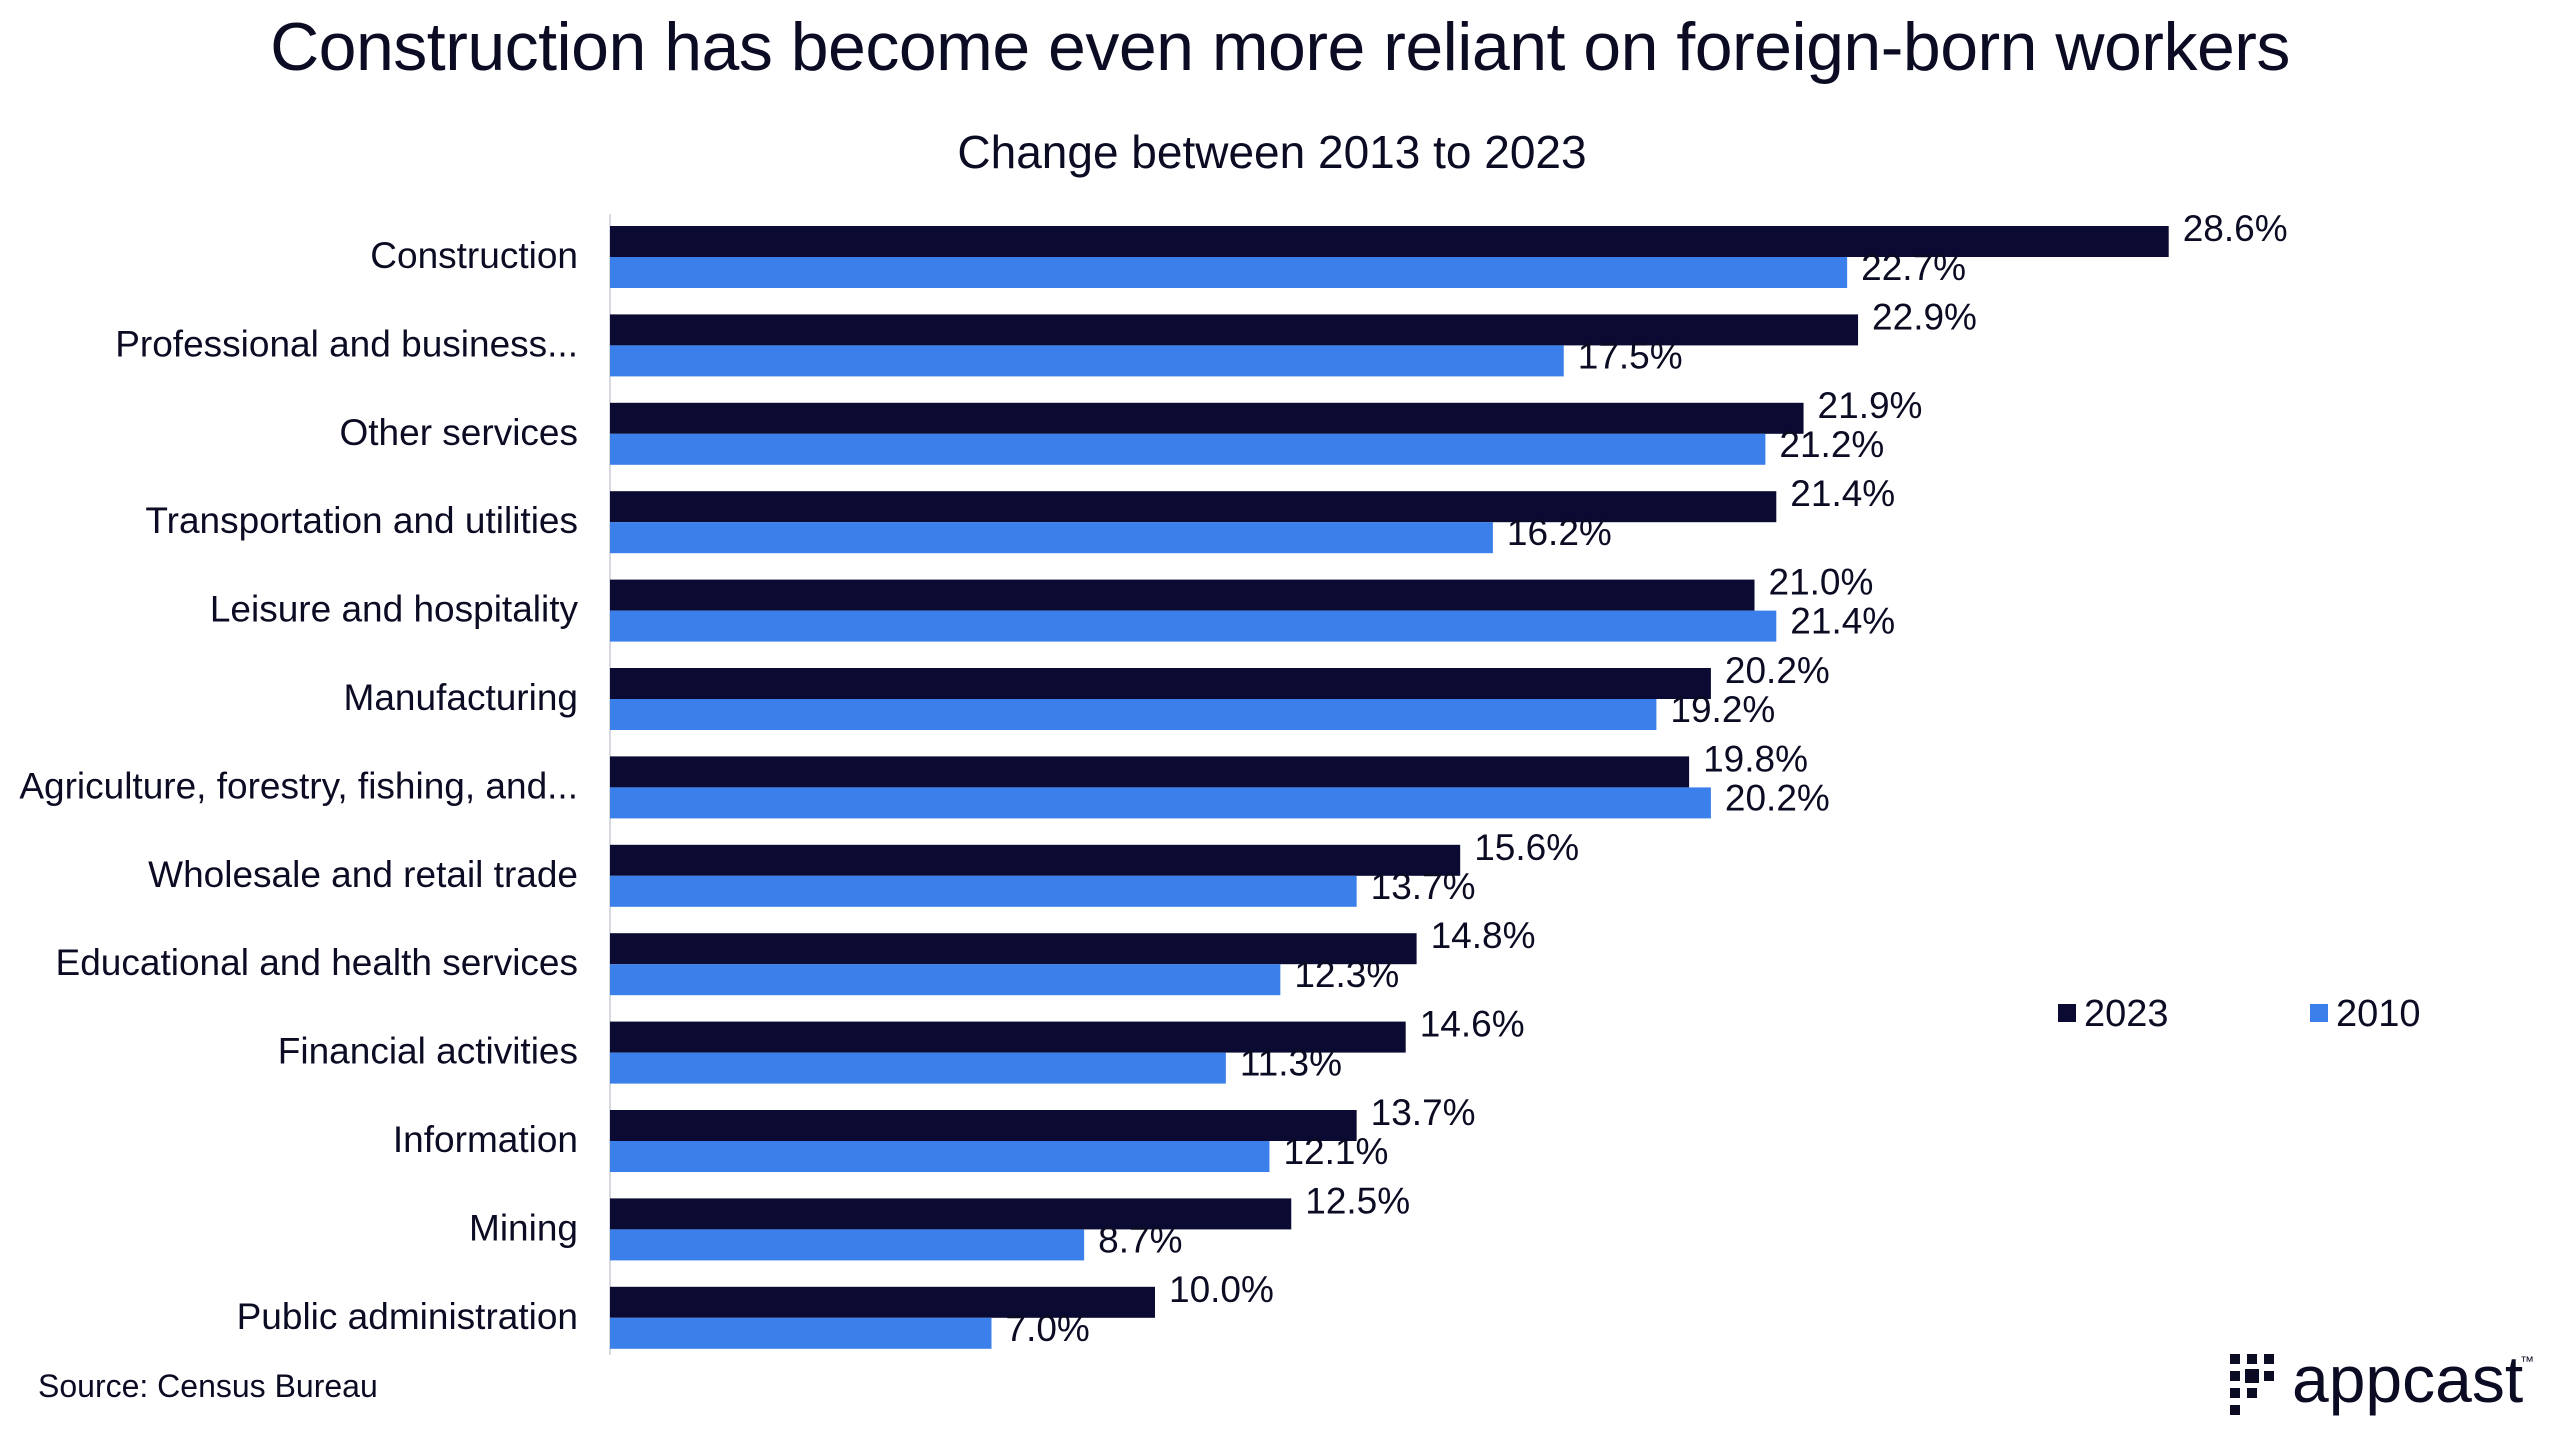 The image size is (2560, 1438). Describe the element at coordinates (1630, 355) in the screenshot. I see `data-label-2010: 17.5%` at that location.